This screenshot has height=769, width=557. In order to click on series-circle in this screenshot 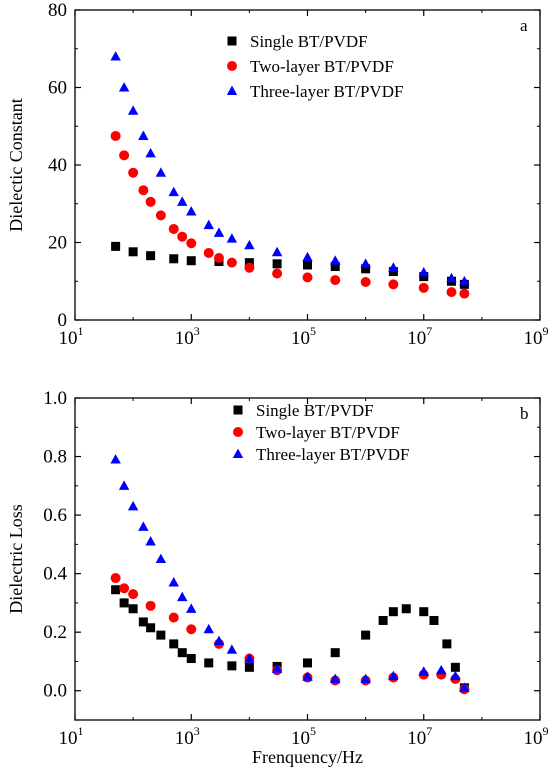, I will do `click(290, 214)`.